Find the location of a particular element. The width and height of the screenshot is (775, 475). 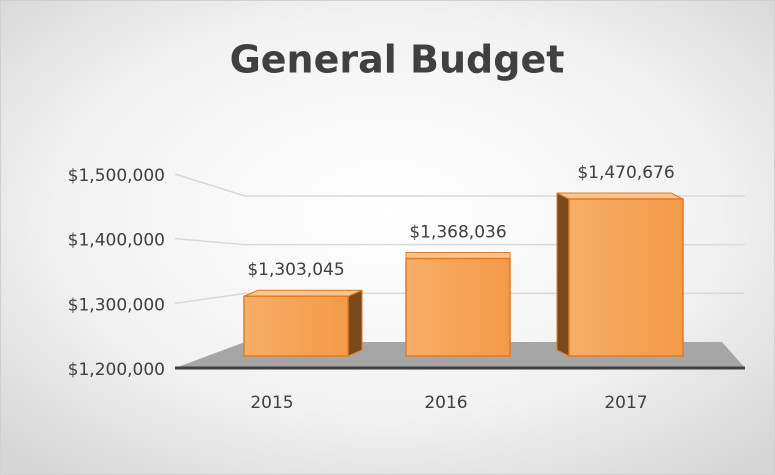

value-label: $1,303,045 is located at coordinates (295, 270).